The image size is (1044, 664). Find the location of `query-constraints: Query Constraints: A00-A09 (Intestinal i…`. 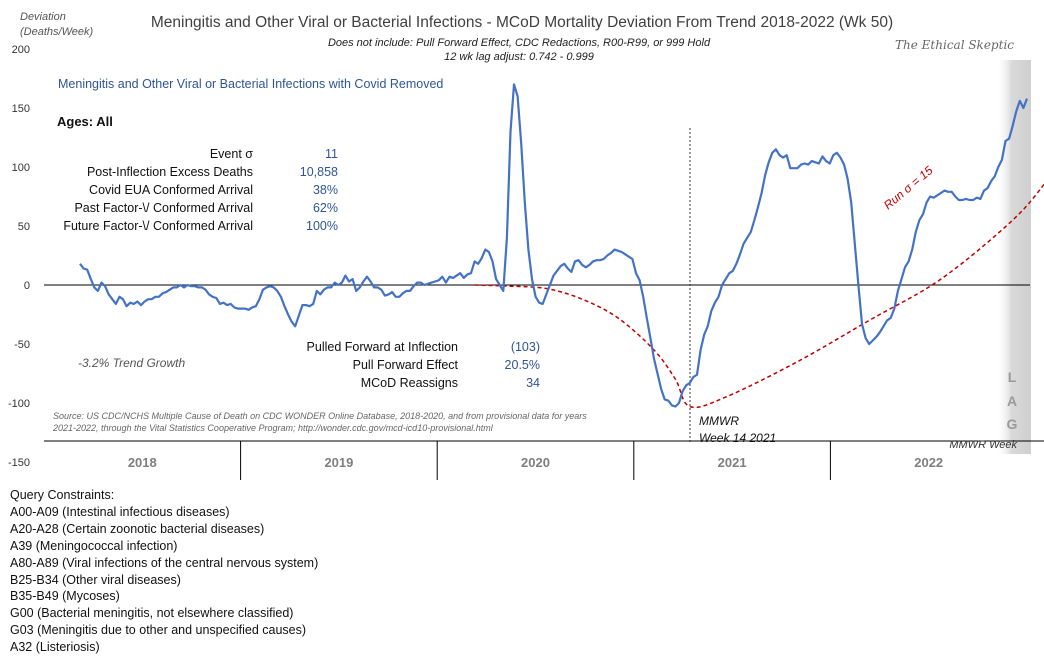

query-constraints: Query Constraints: A00-A09 (Intestinal i… is located at coordinates (164, 571).